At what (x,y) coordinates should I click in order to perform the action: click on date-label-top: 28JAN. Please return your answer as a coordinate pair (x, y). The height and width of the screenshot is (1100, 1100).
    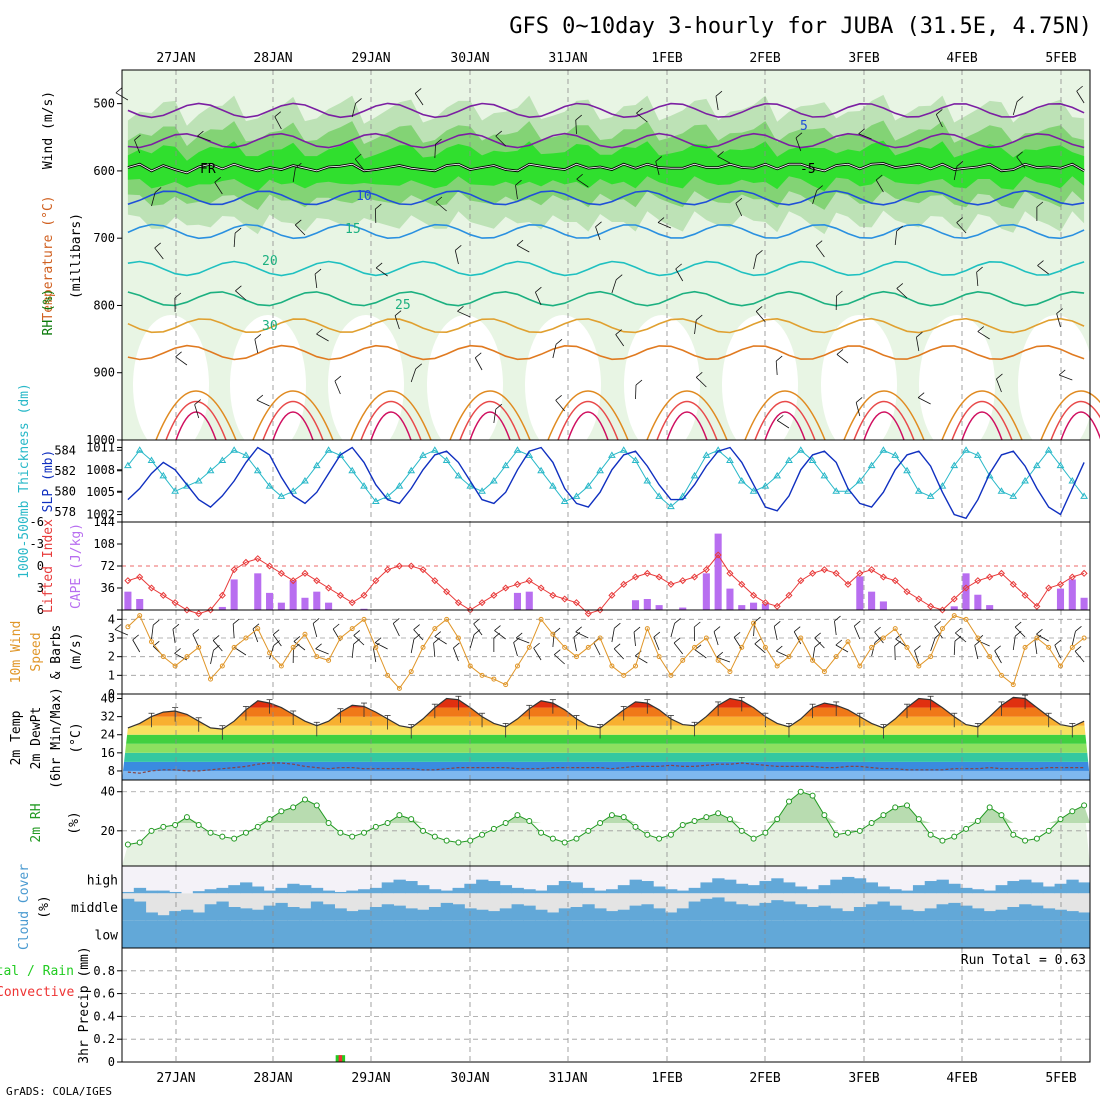
    Looking at the image, I should click on (272, 58).